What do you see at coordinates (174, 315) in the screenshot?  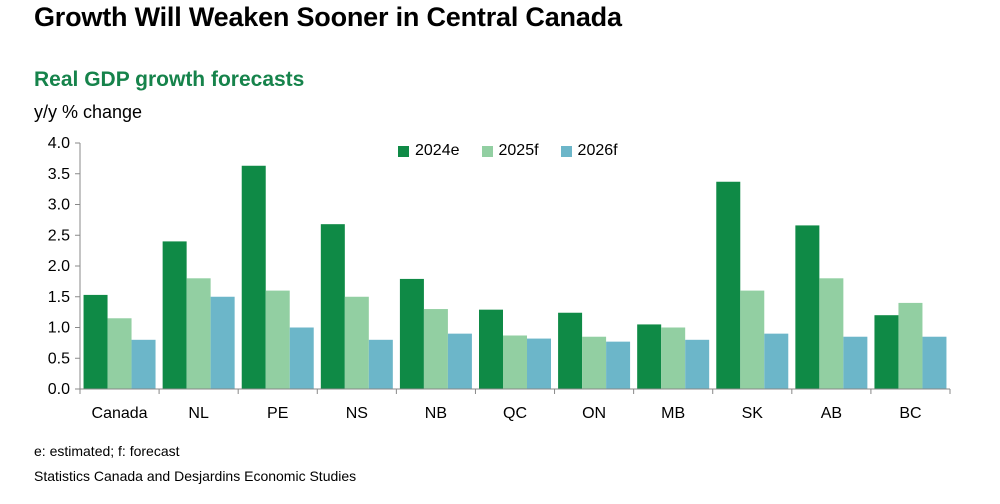 I see `bar-2024e-nl` at bounding box center [174, 315].